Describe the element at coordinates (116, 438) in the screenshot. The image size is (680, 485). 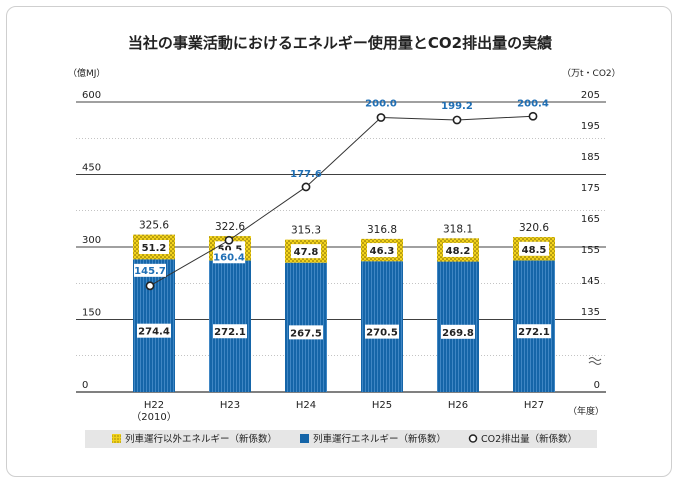
I see `legend-swatch-non-operation-energy` at that location.